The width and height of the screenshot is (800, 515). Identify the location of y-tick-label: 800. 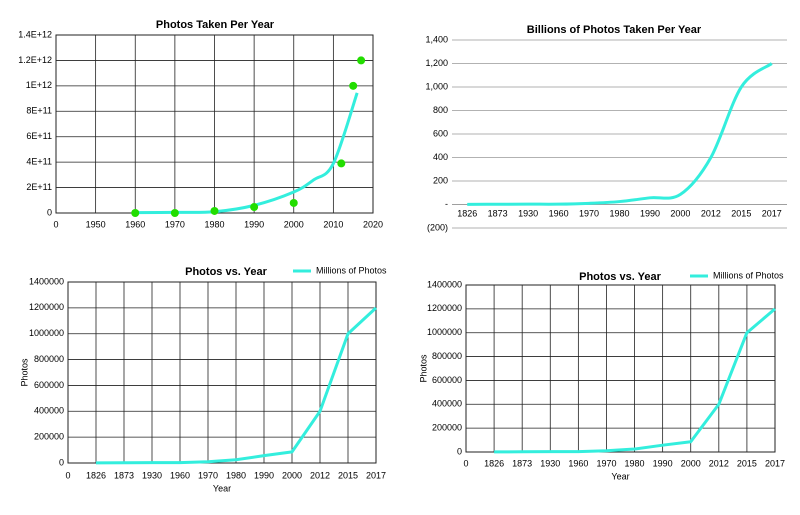
(440, 110).